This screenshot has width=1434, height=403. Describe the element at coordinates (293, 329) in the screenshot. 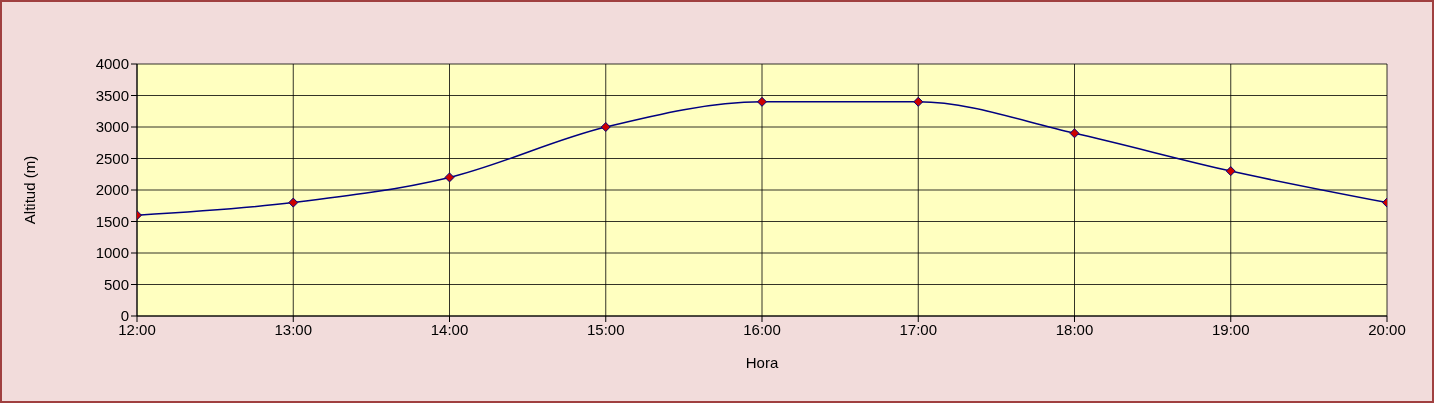

I see `x-tick-label: 13:00` at that location.